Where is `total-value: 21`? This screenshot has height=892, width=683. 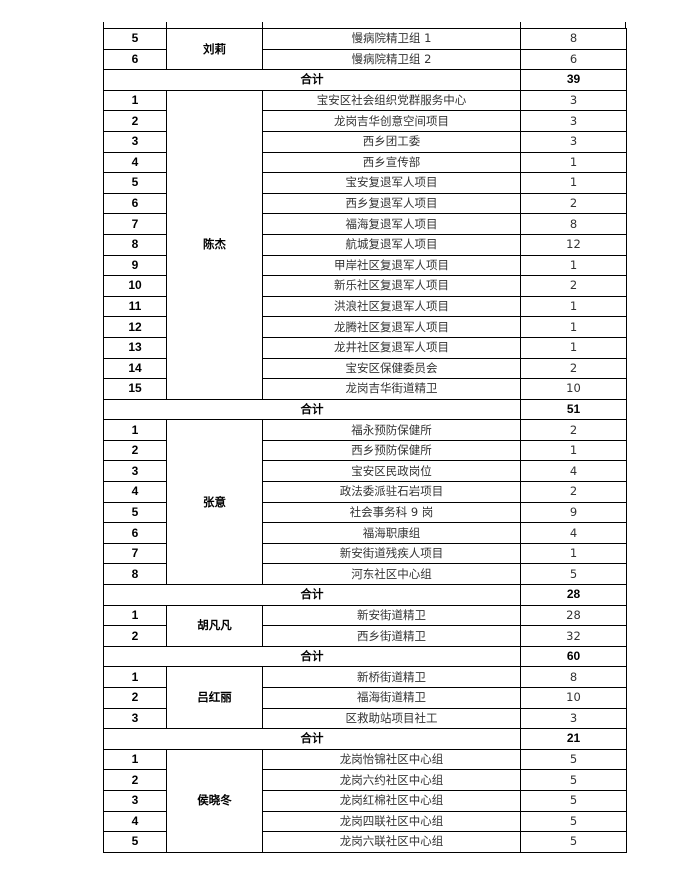 total-value: 21 is located at coordinates (573, 739).